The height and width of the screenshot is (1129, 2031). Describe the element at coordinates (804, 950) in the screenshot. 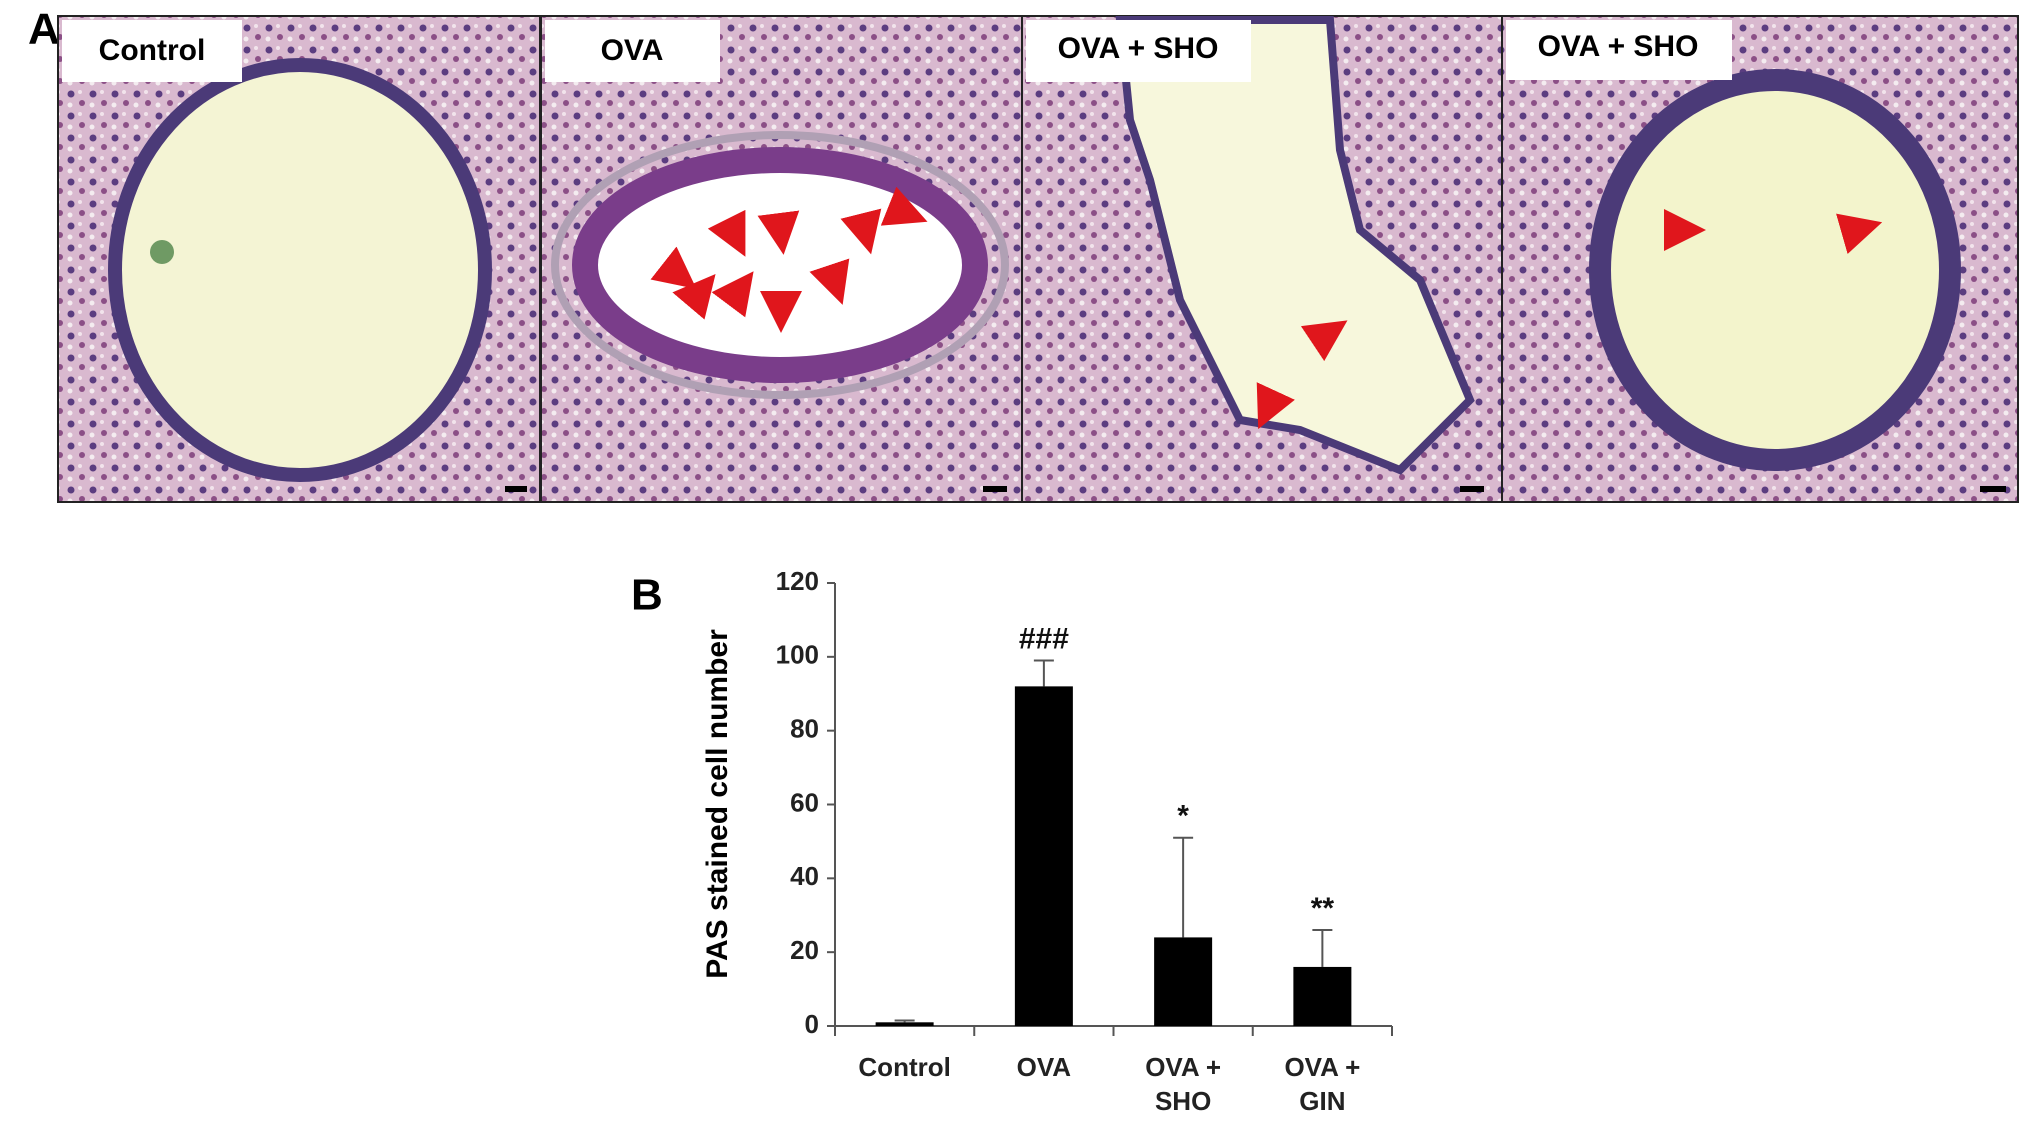

I see `y-tick-label: 20` at that location.